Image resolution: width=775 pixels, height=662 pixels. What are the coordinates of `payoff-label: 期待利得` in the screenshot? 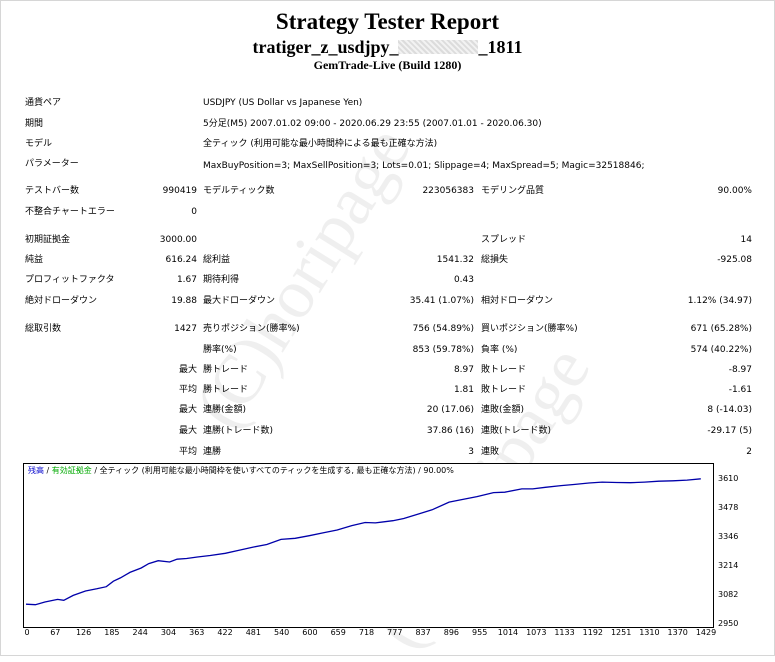 It's located at (221, 280).